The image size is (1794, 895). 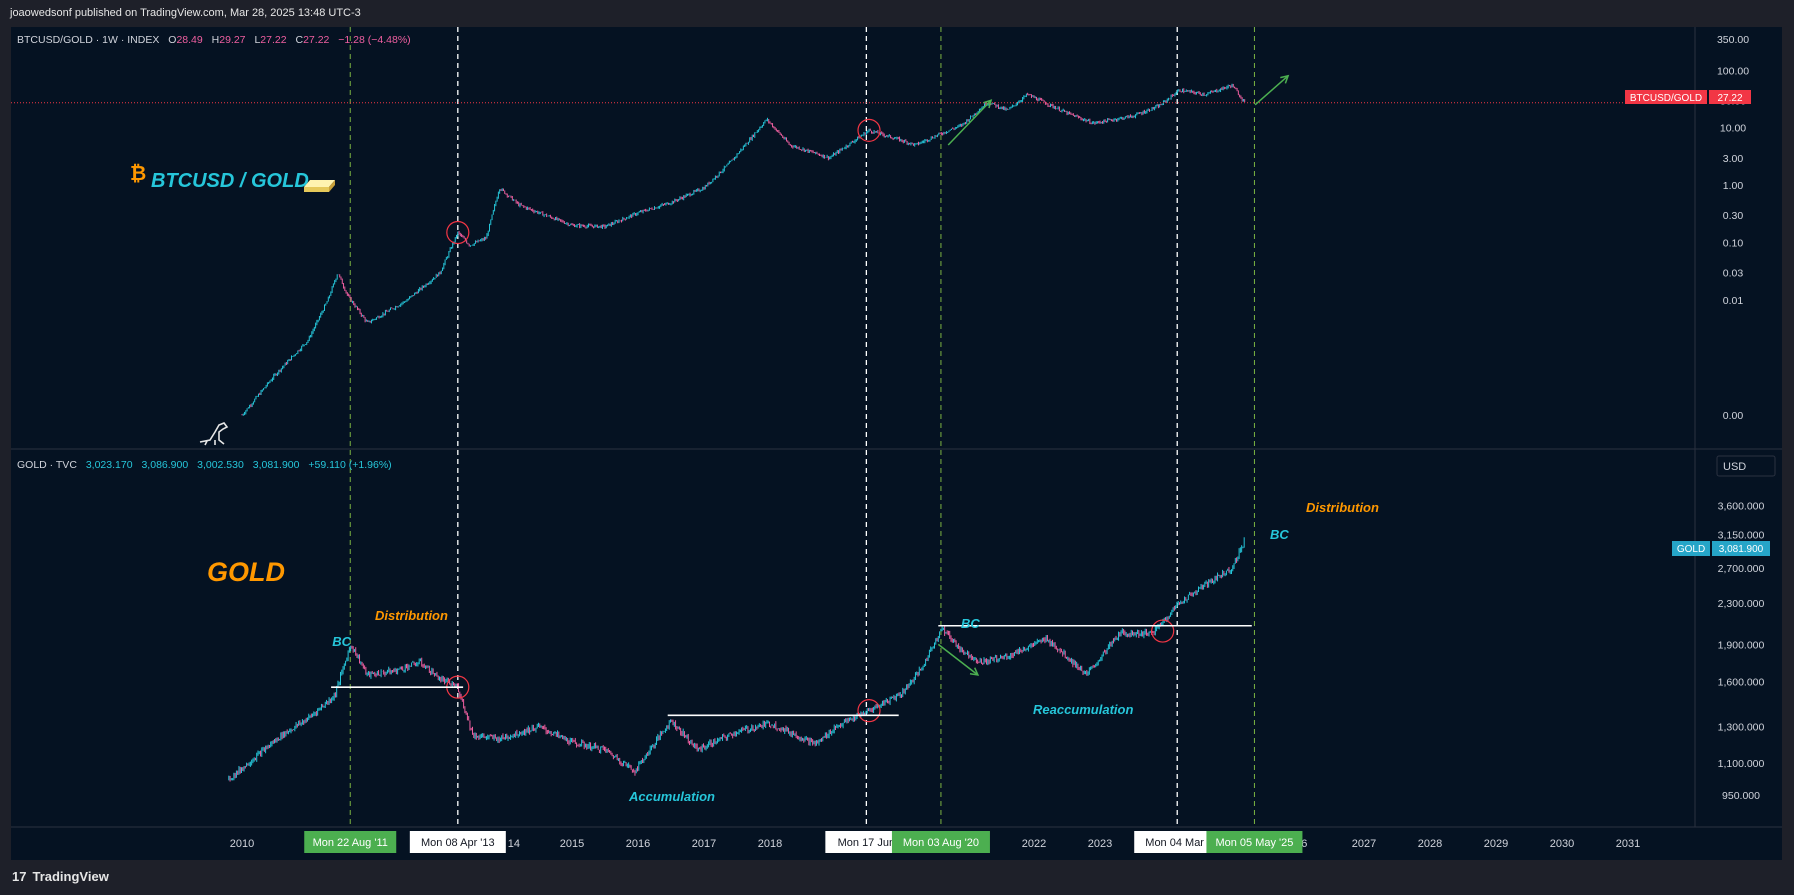 I want to click on btc-gold-price-label: BTCUSD/GOLD, so click(x=1666, y=98).